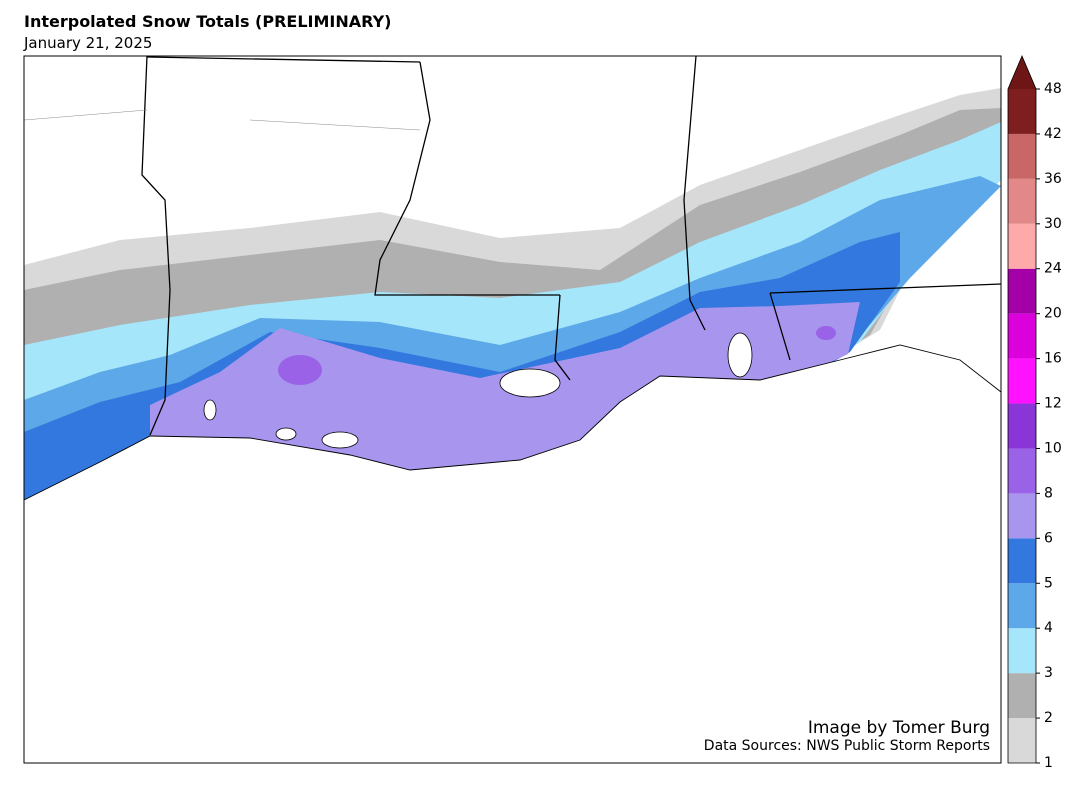 This screenshot has height=788, width=1076. Describe the element at coordinates (1053, 224) in the screenshot. I see `colorbar-label: 30` at that location.